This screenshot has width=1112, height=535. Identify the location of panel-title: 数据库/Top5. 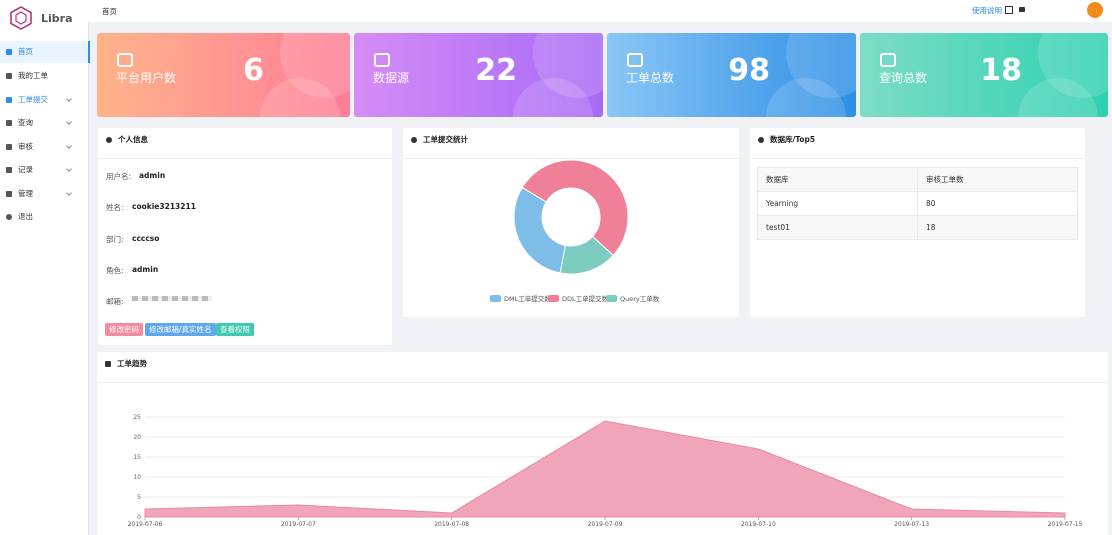
(793, 139).